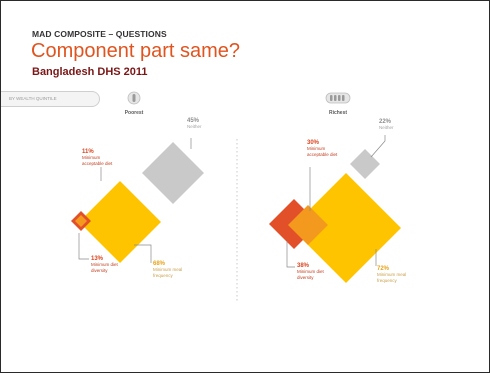 The image size is (490, 373). Describe the element at coordinates (99, 34) in the screenshot. I see `slide-kicker: MAD COMPOSITE – QUESTIONS` at that location.